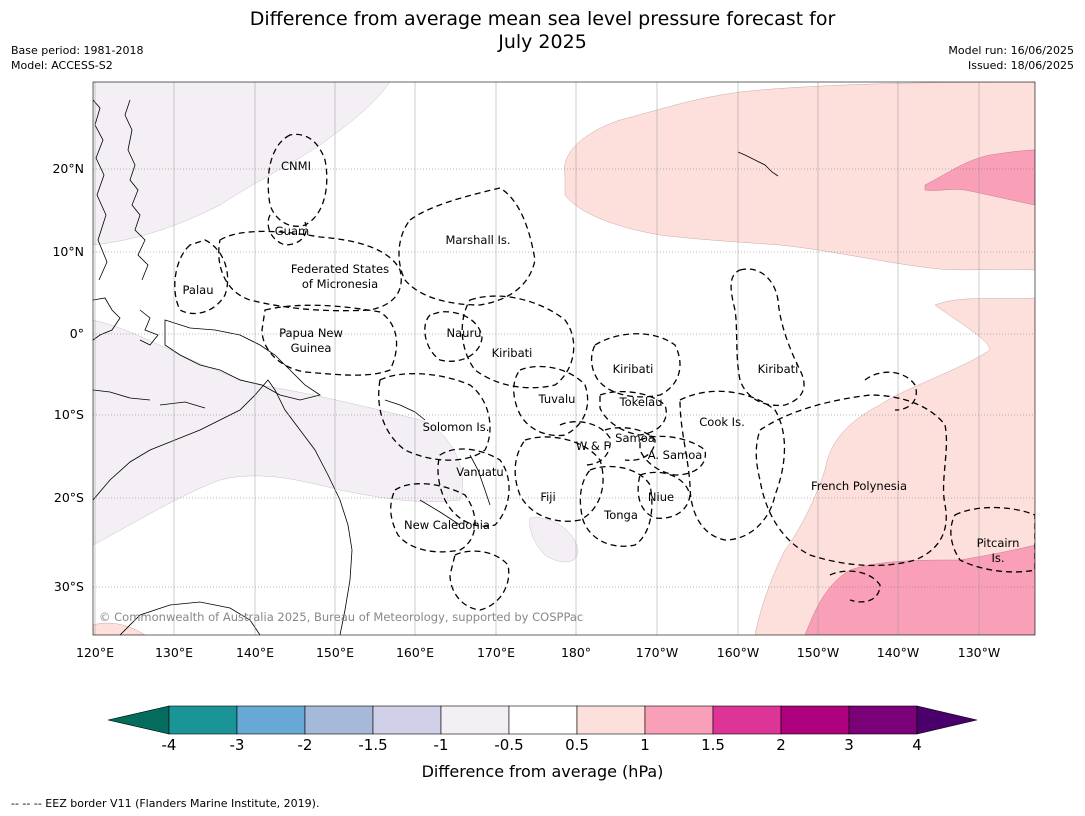  I want to click on x-tick-label: 150°E, so click(335, 652).